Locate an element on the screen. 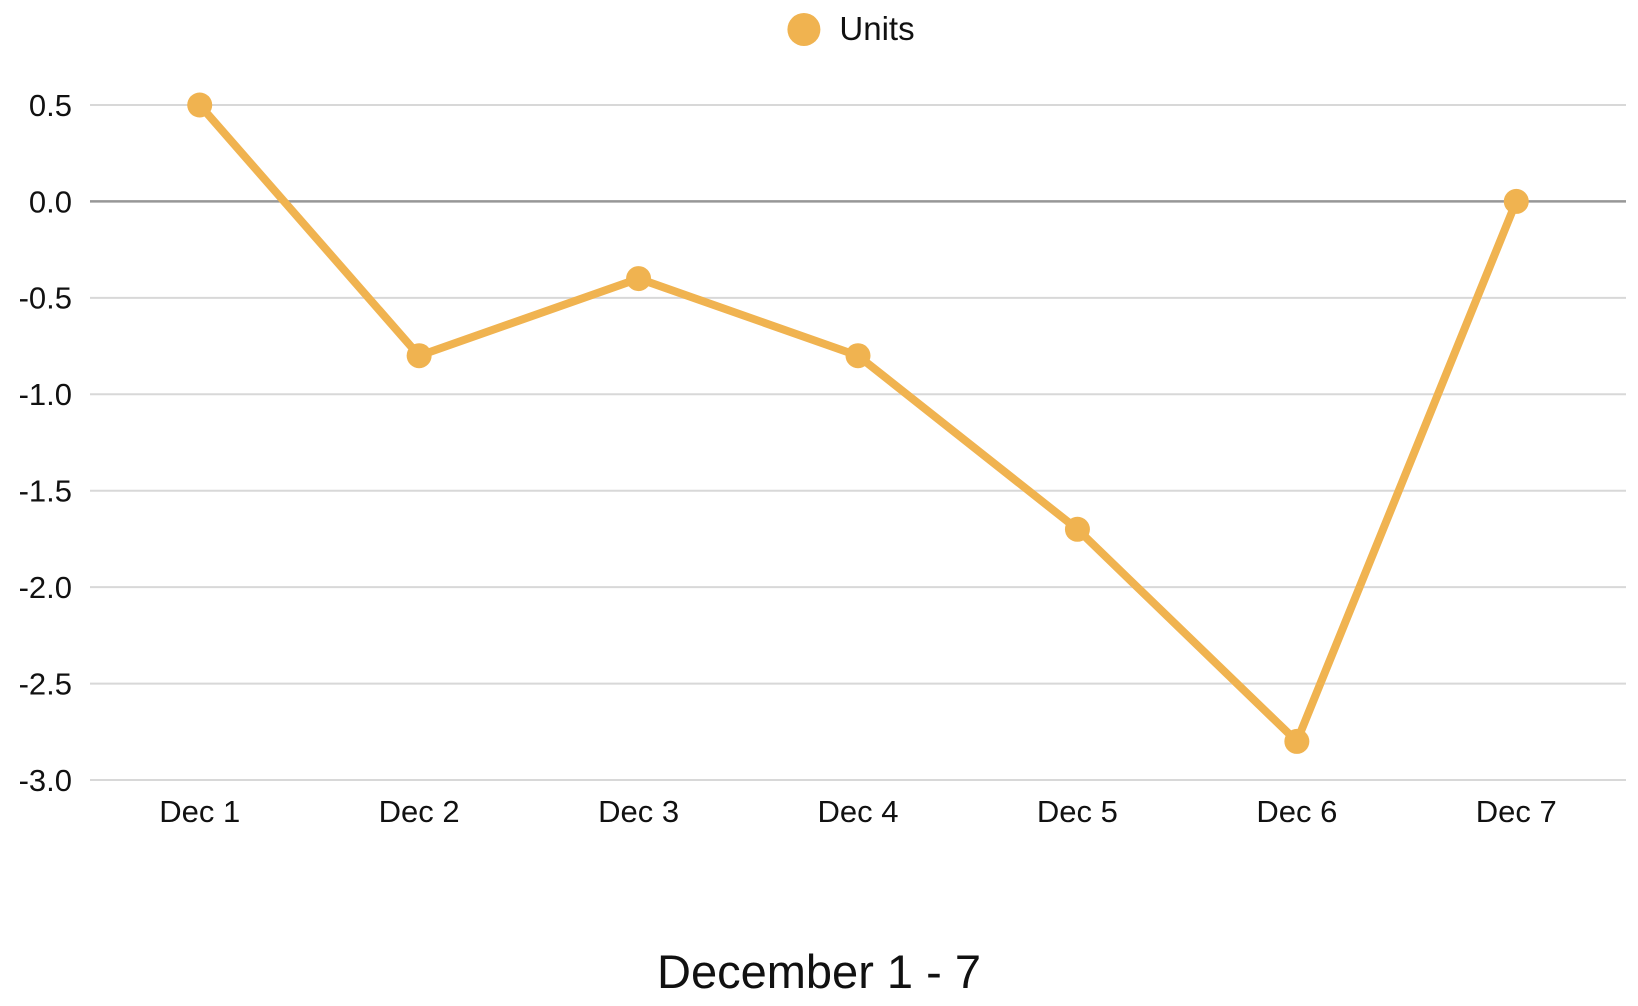 The image size is (1638, 1006). y-tick-label: -1.0 is located at coordinates (45, 394).